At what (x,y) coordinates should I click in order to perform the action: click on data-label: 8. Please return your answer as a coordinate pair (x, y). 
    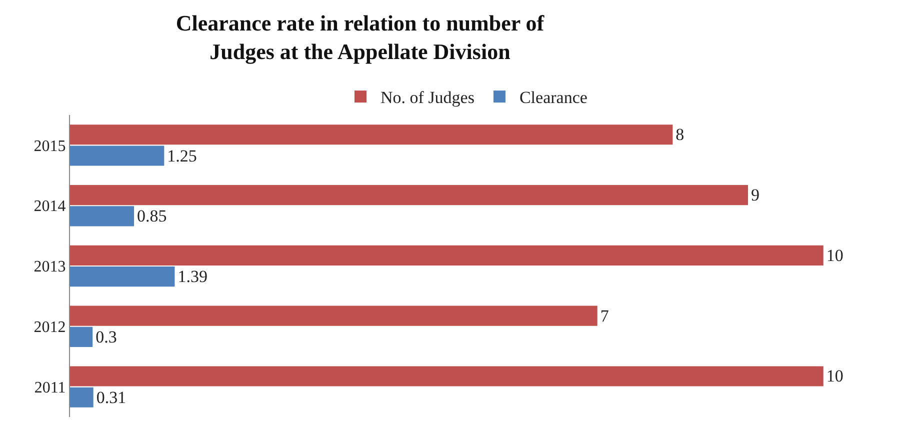
    Looking at the image, I should click on (680, 134).